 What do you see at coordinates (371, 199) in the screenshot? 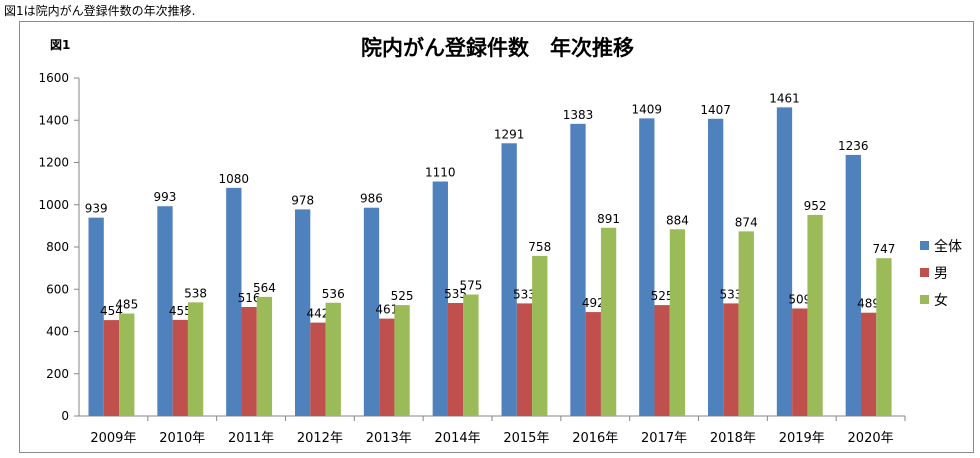
I see `data-label: 986` at bounding box center [371, 199].